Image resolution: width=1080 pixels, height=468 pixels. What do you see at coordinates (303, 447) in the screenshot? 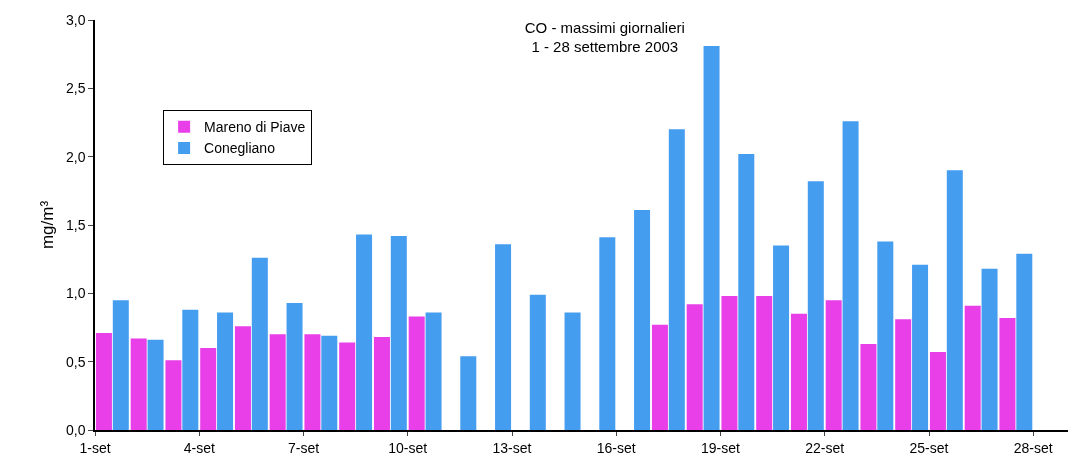
I see `x-tick-label: 7-set` at bounding box center [303, 447].